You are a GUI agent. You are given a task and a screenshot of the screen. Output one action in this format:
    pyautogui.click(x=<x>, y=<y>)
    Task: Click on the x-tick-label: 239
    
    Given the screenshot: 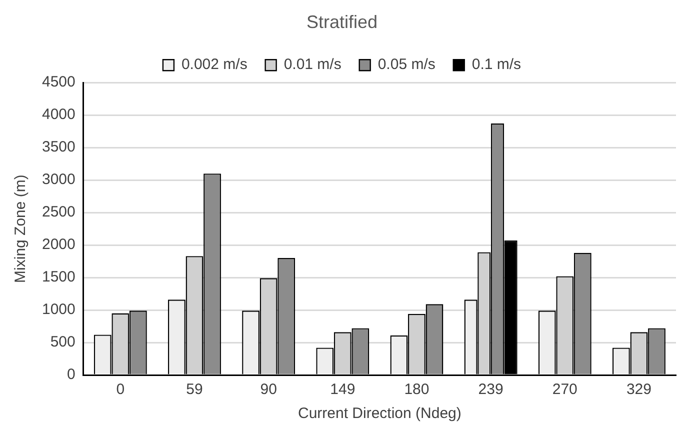 What is the action you would take?
    pyautogui.click(x=491, y=389)
    